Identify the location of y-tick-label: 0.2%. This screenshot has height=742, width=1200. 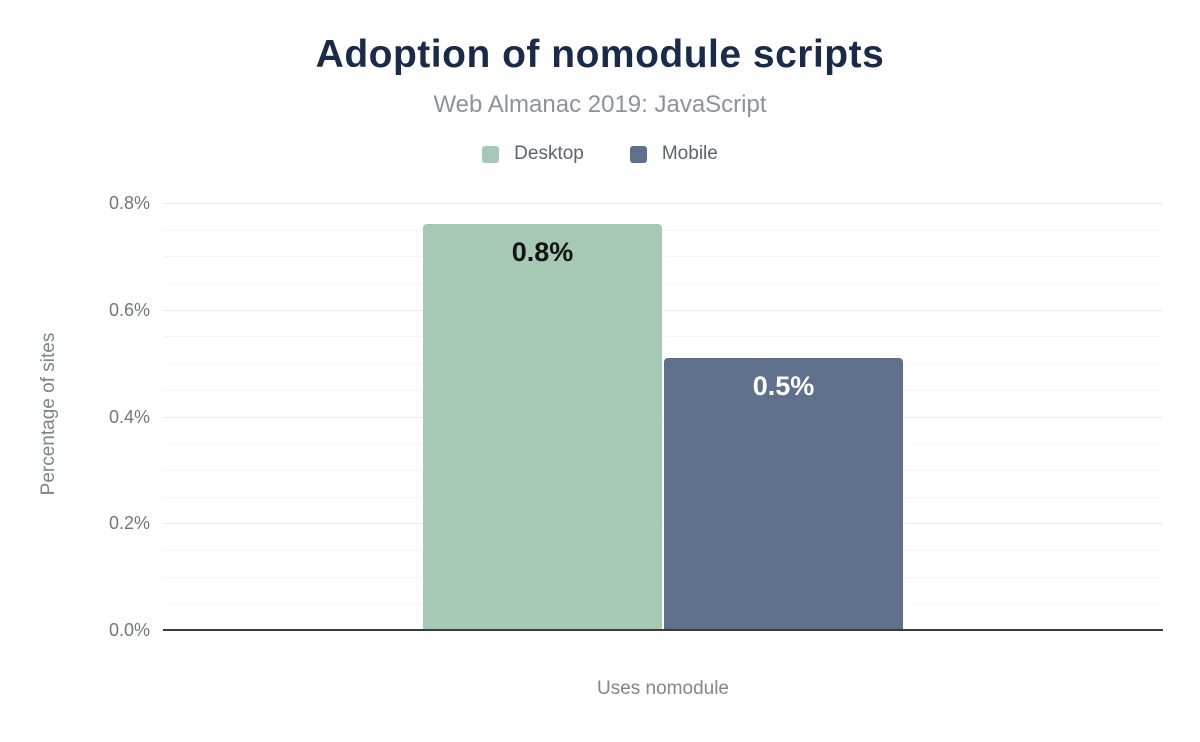
(129, 523).